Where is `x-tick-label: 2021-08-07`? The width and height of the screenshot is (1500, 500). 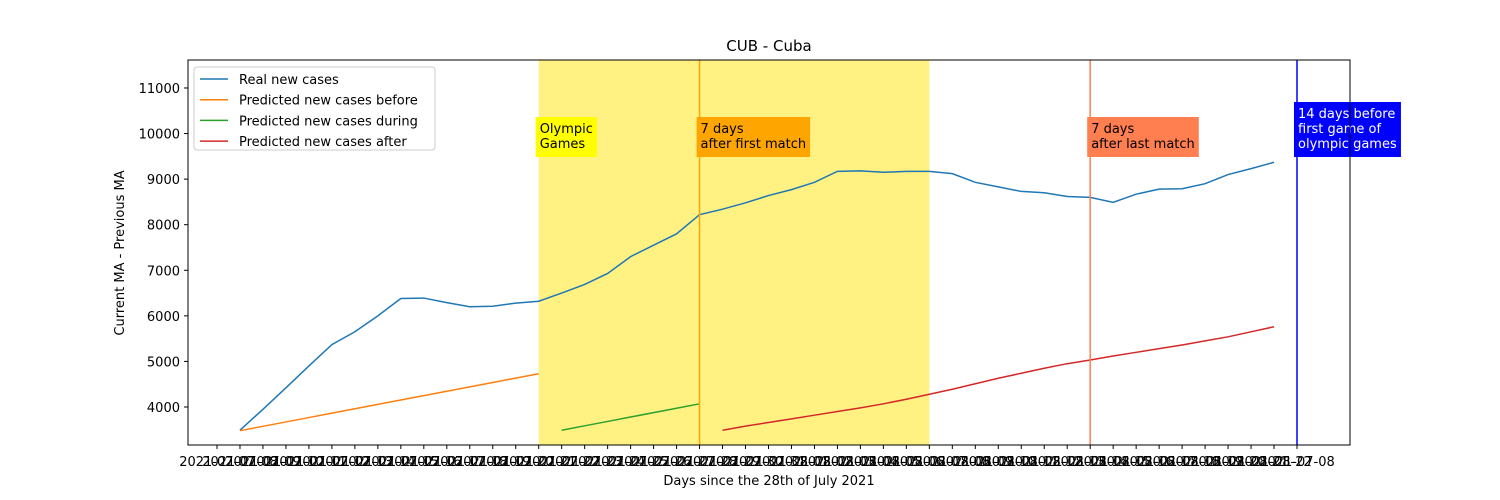
x-tick-label: 2021-08-07 is located at coordinates (930, 462).